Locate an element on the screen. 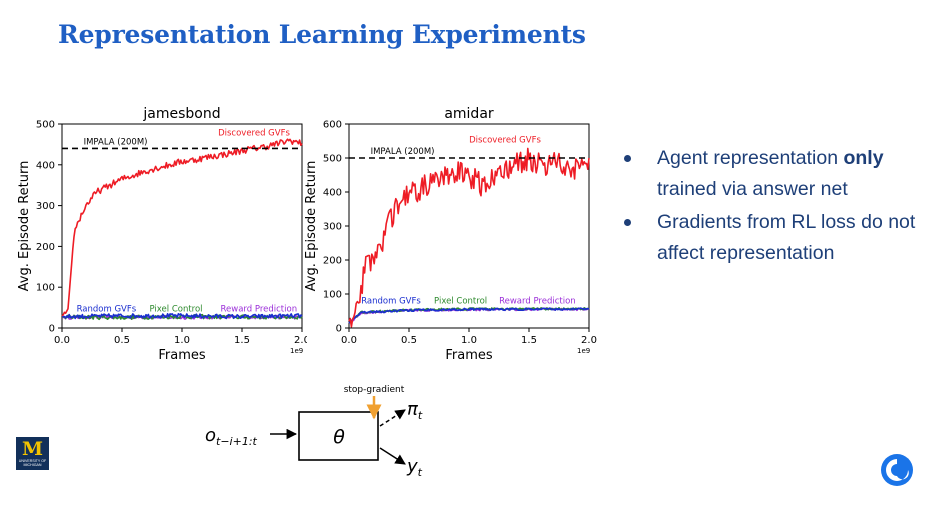 This screenshot has height=514, width=930. plot-frame is located at coordinates (182, 226).